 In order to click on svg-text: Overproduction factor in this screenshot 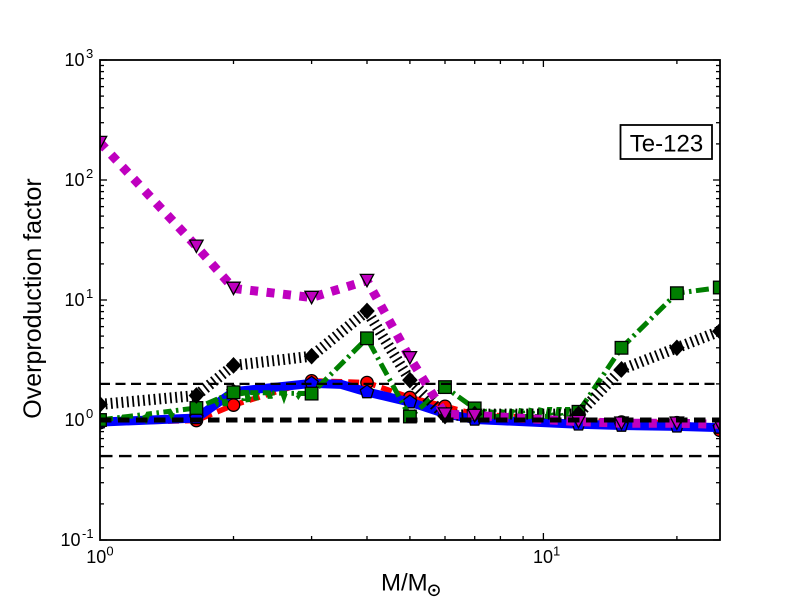, I will do `click(33, 298)`.